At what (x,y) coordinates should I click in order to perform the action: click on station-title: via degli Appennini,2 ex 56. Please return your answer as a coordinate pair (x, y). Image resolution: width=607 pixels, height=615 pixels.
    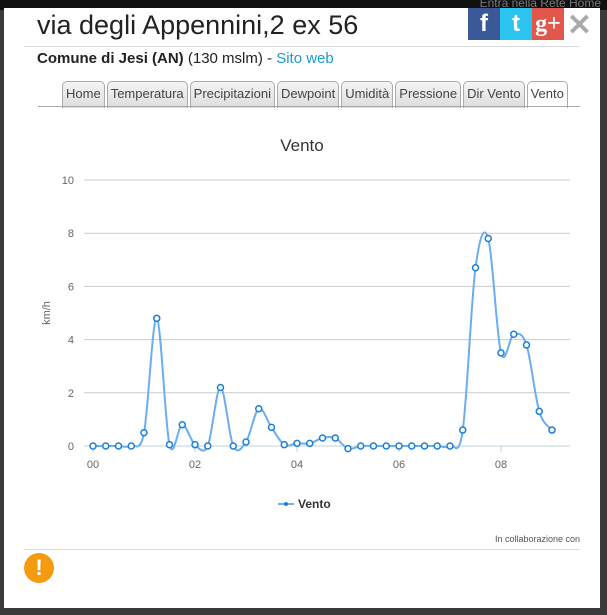
    Looking at the image, I should click on (198, 25).